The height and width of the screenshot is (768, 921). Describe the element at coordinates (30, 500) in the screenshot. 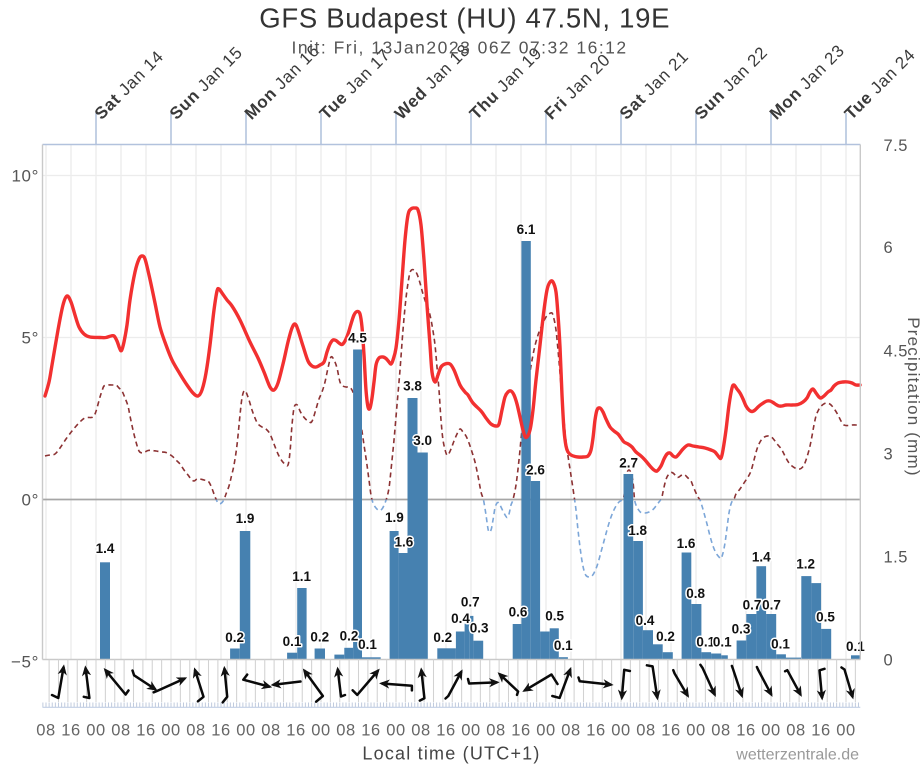

I see `svg-text: 0°` at that location.